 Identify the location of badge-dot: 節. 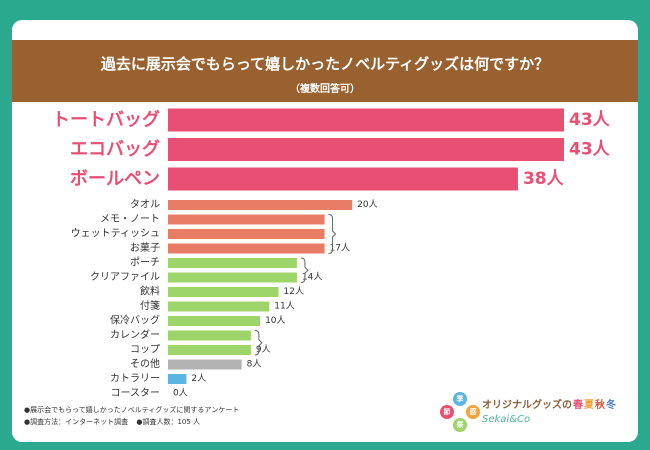
(447, 412).